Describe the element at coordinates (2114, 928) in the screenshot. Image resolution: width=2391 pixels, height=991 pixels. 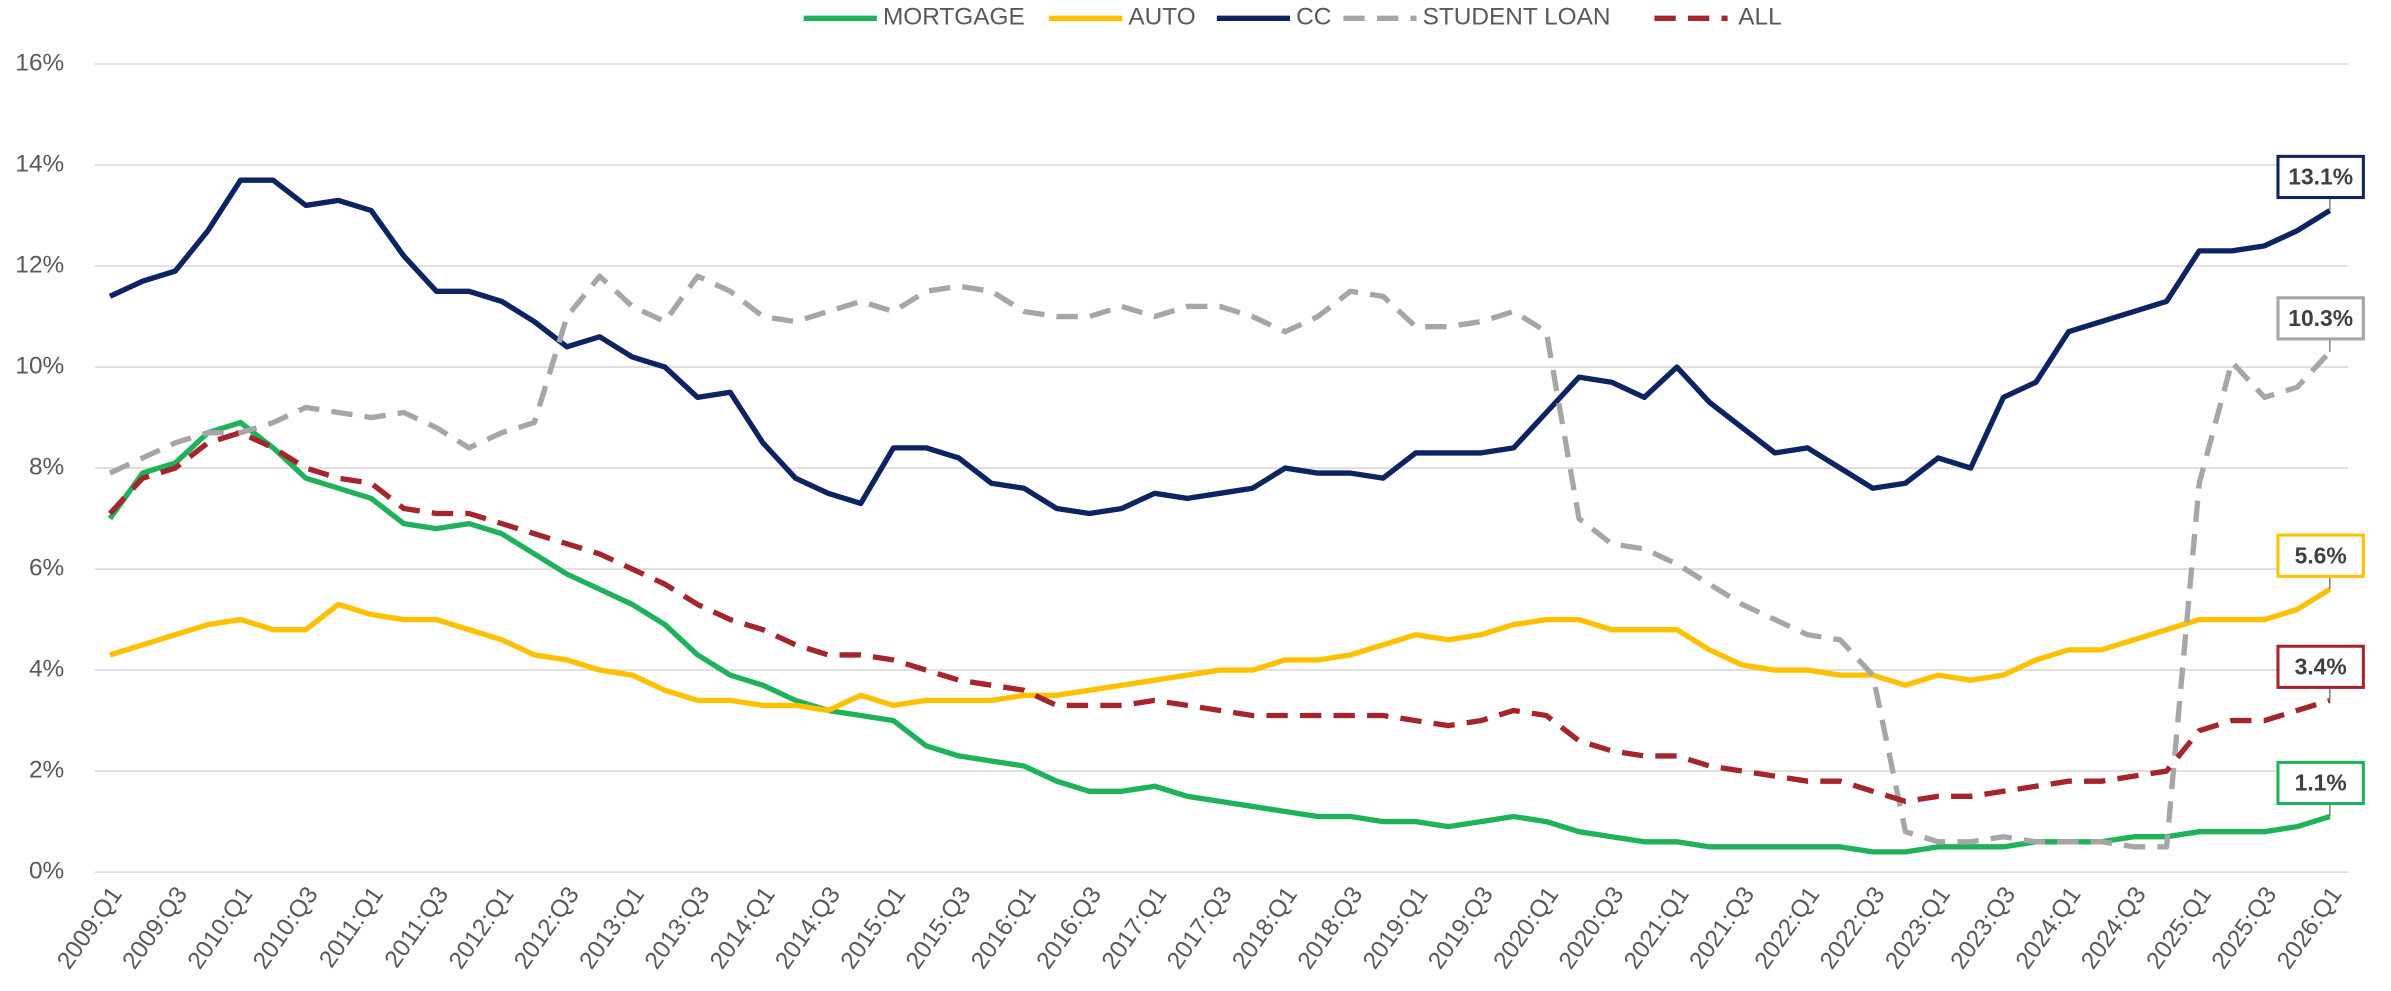
I see `x-tick-label: 2024:Q3` at that location.